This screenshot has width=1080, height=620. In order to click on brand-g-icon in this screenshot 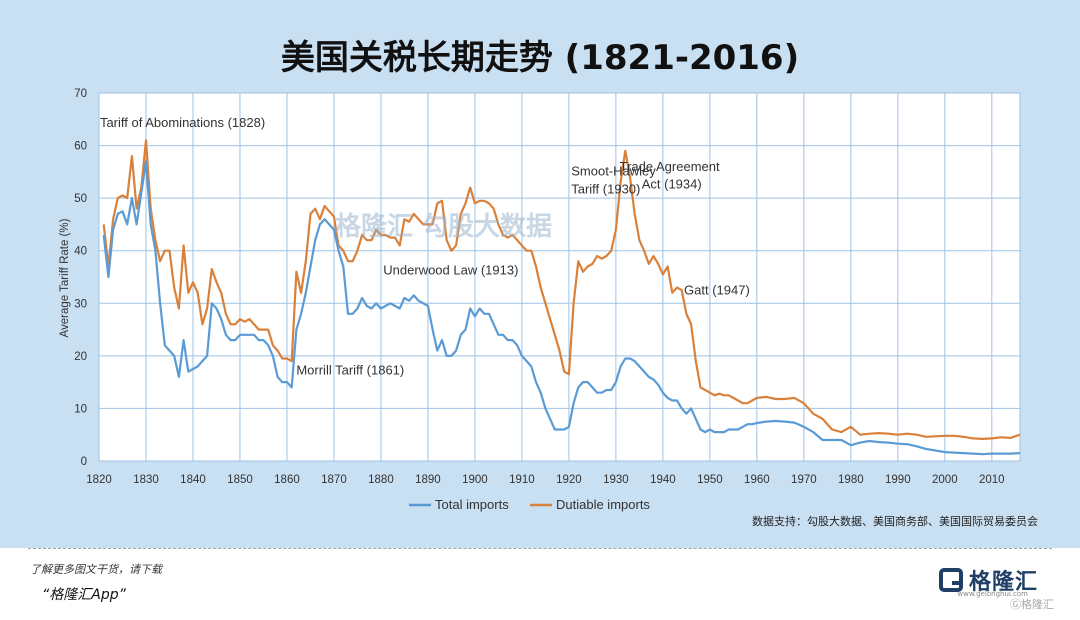, I will do `click(950, 580)`.